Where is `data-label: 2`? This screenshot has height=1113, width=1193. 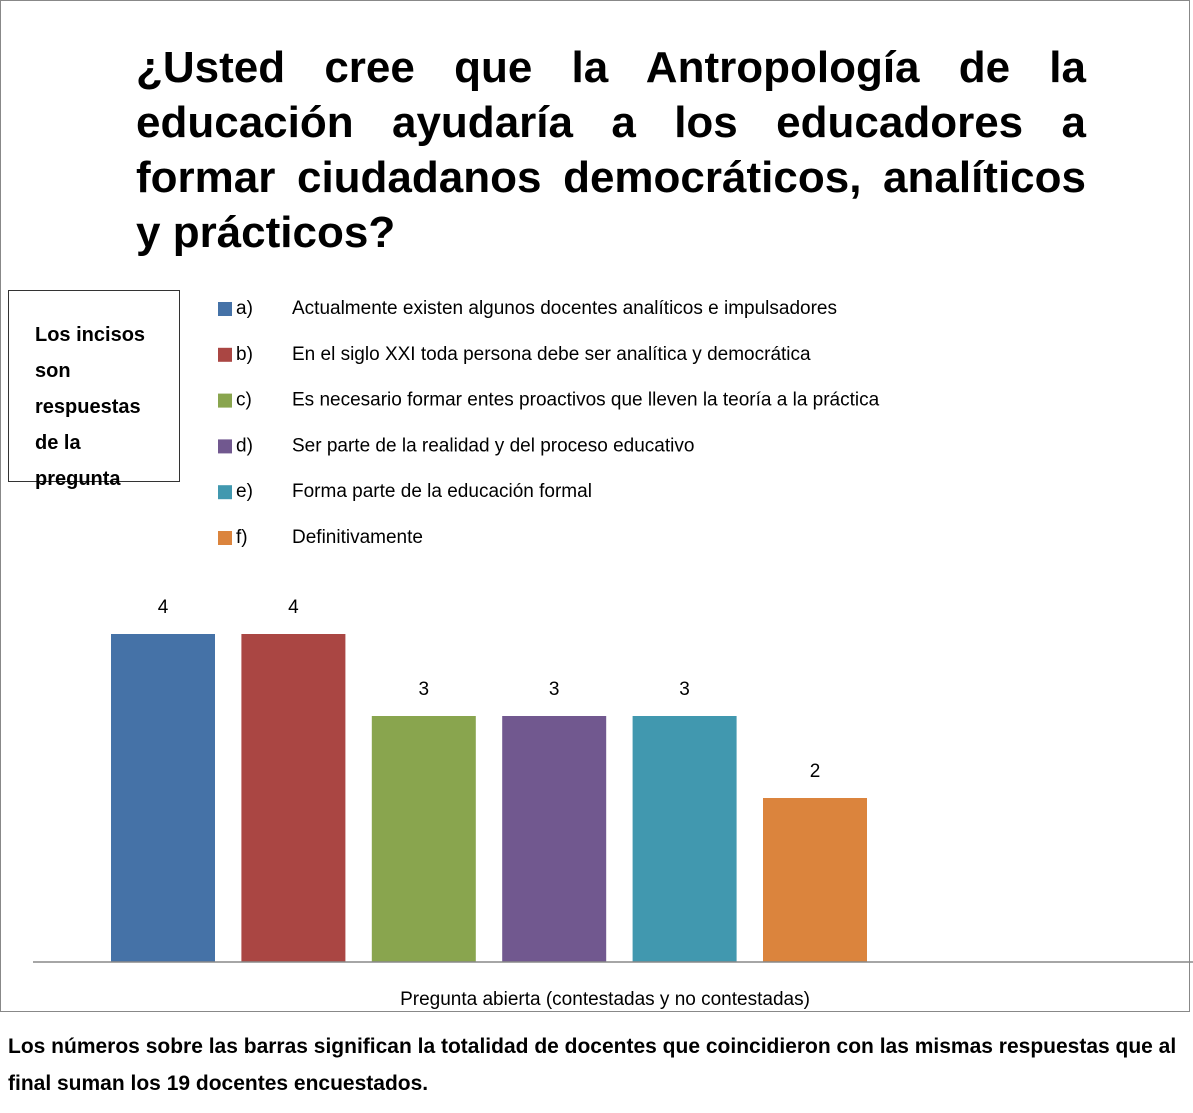
data-label: 2 is located at coordinates (815, 771).